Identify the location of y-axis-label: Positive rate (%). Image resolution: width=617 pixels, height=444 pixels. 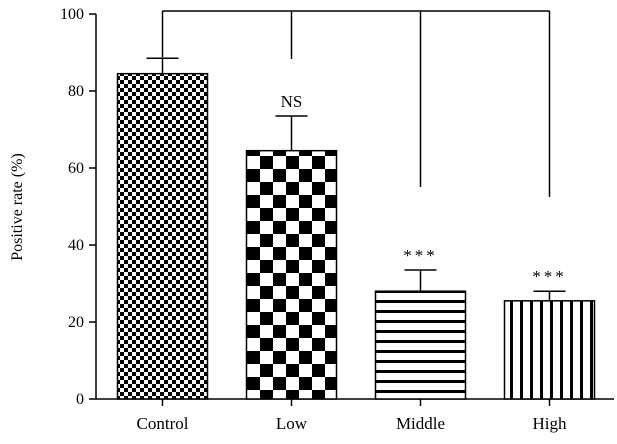
(17, 207).